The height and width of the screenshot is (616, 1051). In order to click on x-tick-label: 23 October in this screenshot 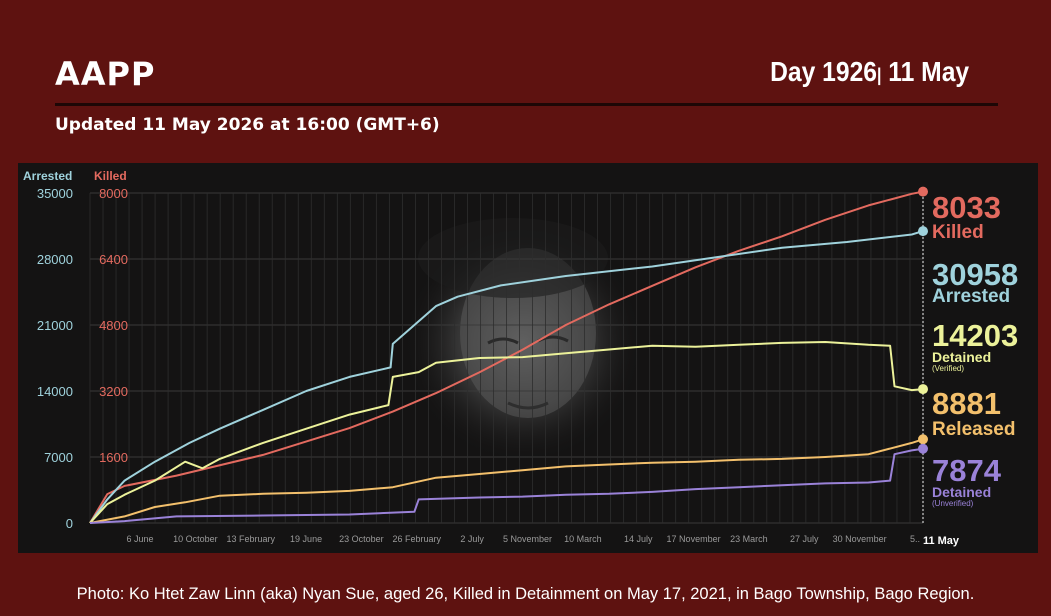, I will do `click(361, 539)`.